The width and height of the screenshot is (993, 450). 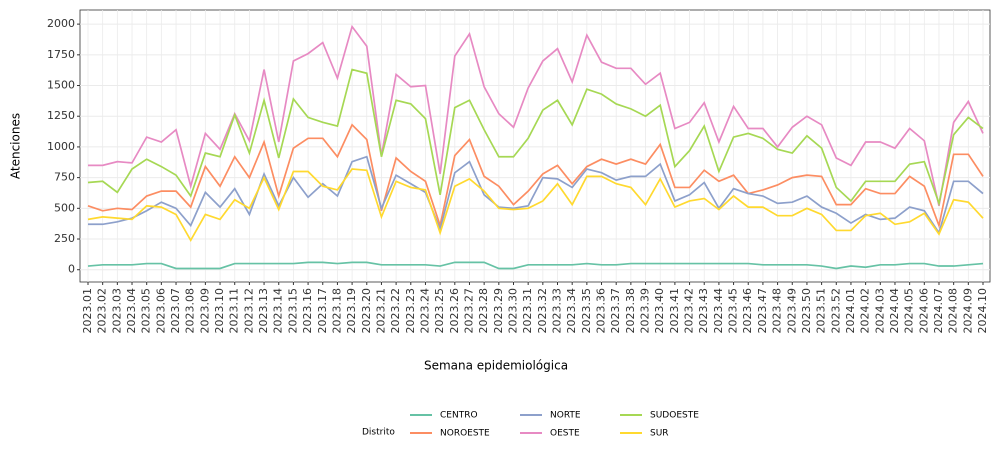 What do you see at coordinates (953, 311) in the screenshot?
I see `x-tick-label: 2024.08` at bounding box center [953, 311].